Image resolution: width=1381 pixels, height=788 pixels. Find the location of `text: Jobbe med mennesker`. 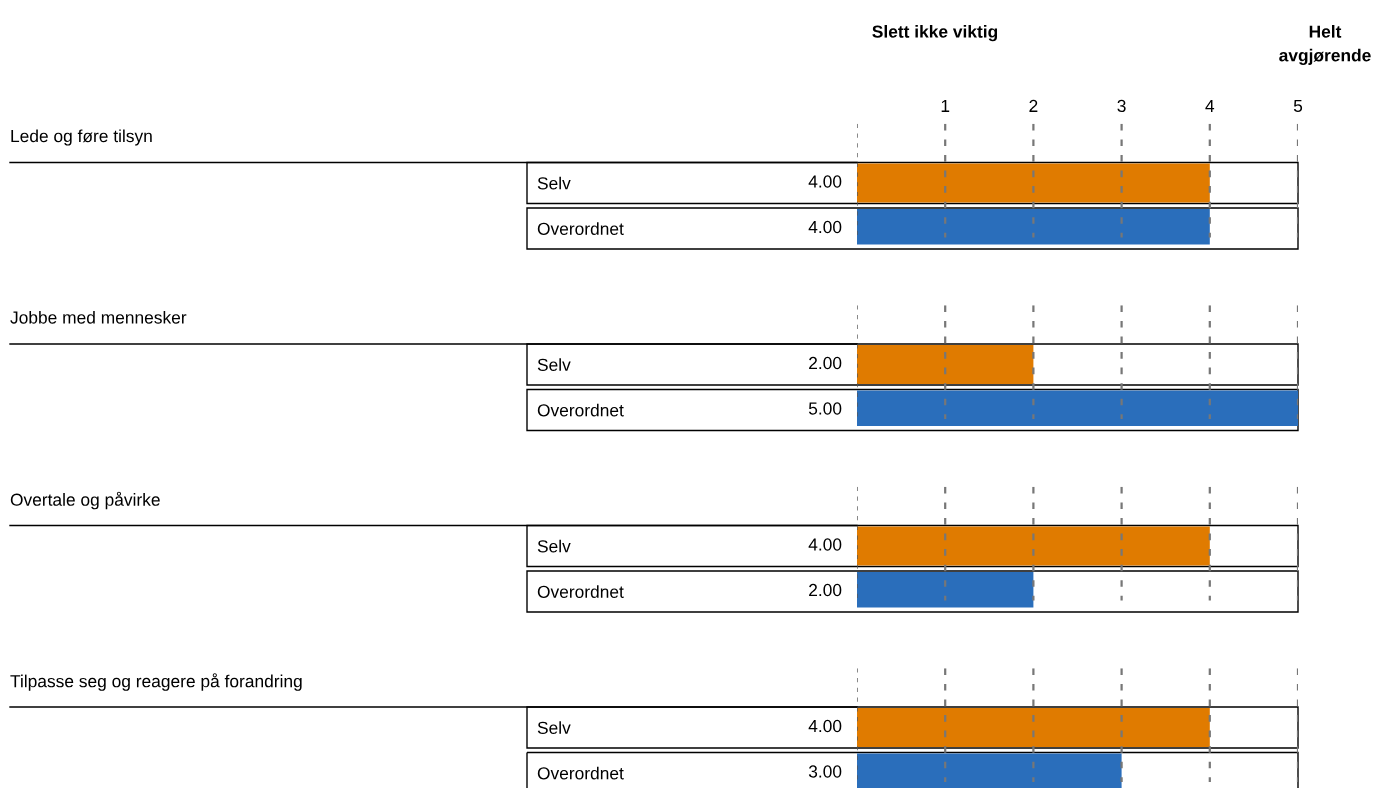

text: Jobbe med mennesker is located at coordinates (98, 317).